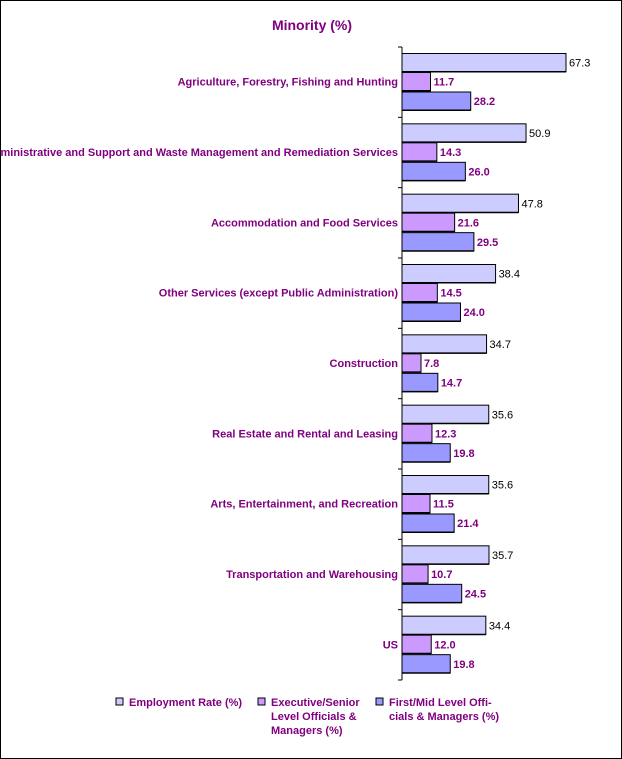 The image size is (622, 759). What do you see at coordinates (444, 645) in the screenshot?
I see `data-label: 12.0` at bounding box center [444, 645].